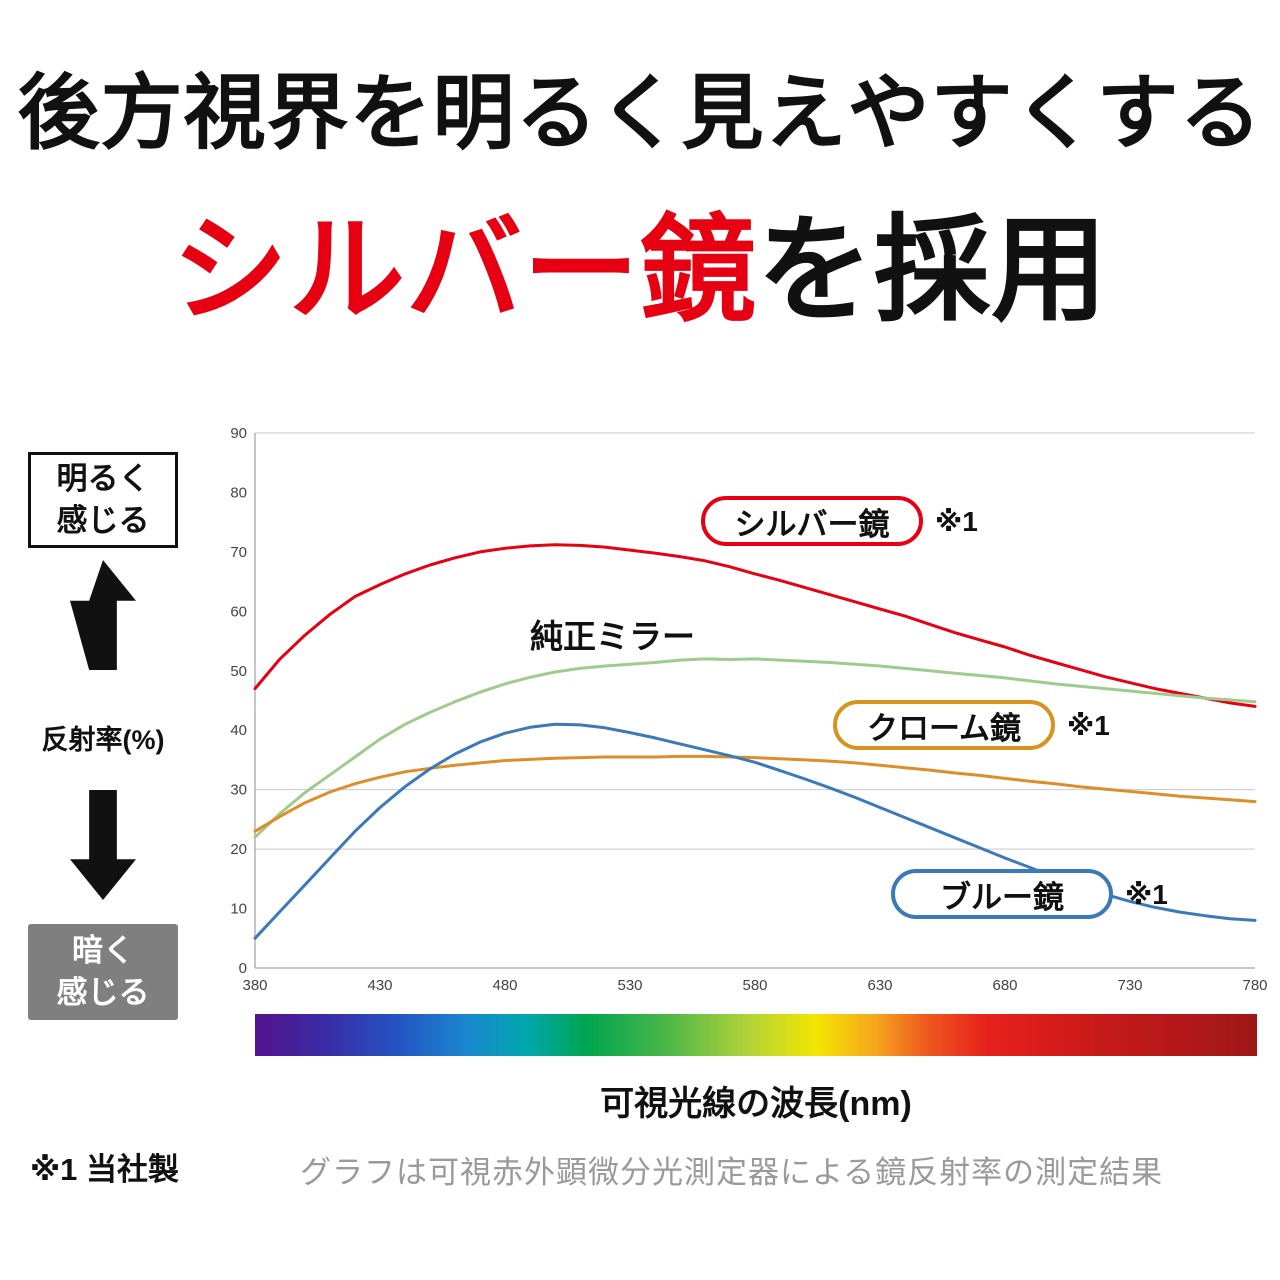 The width and height of the screenshot is (1280, 1280). Describe the element at coordinates (238, 492) in the screenshot. I see `y-tick-label: 80` at that location.